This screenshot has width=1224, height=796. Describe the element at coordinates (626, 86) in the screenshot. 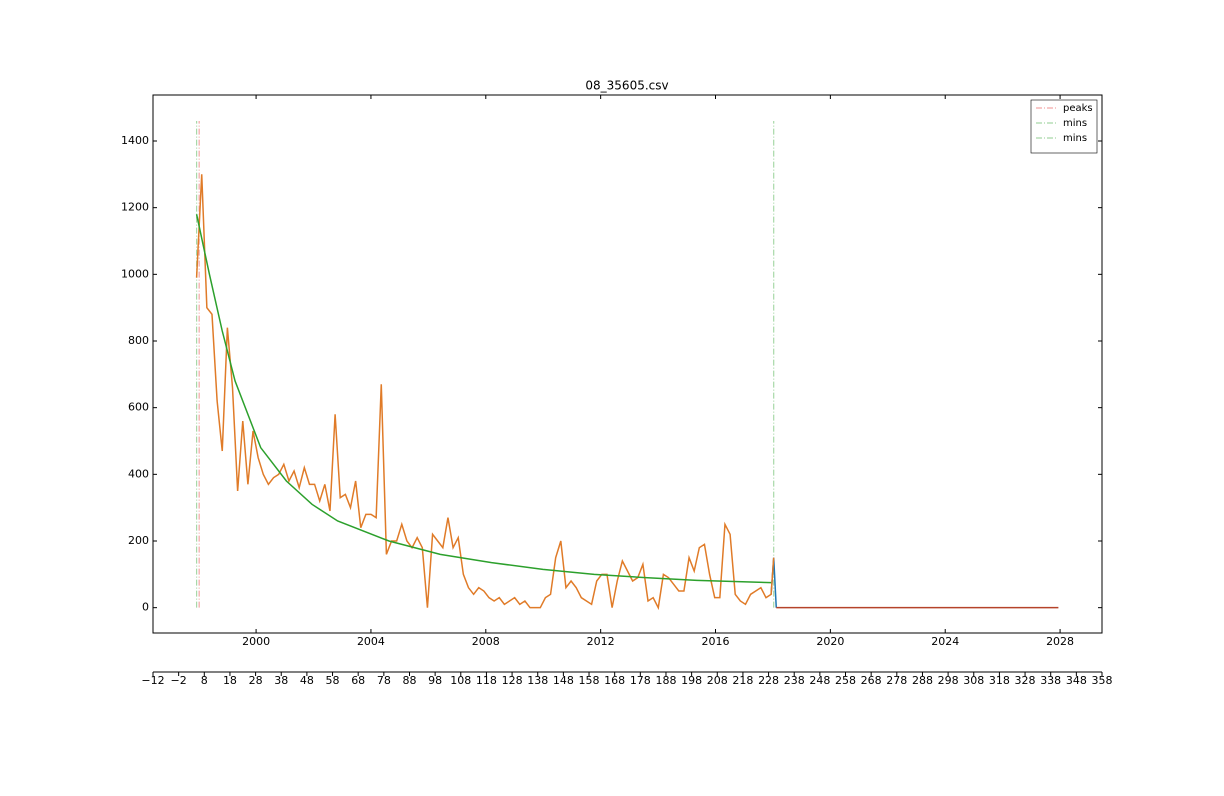

I see `chart-title: 08_35605.csv` at that location.